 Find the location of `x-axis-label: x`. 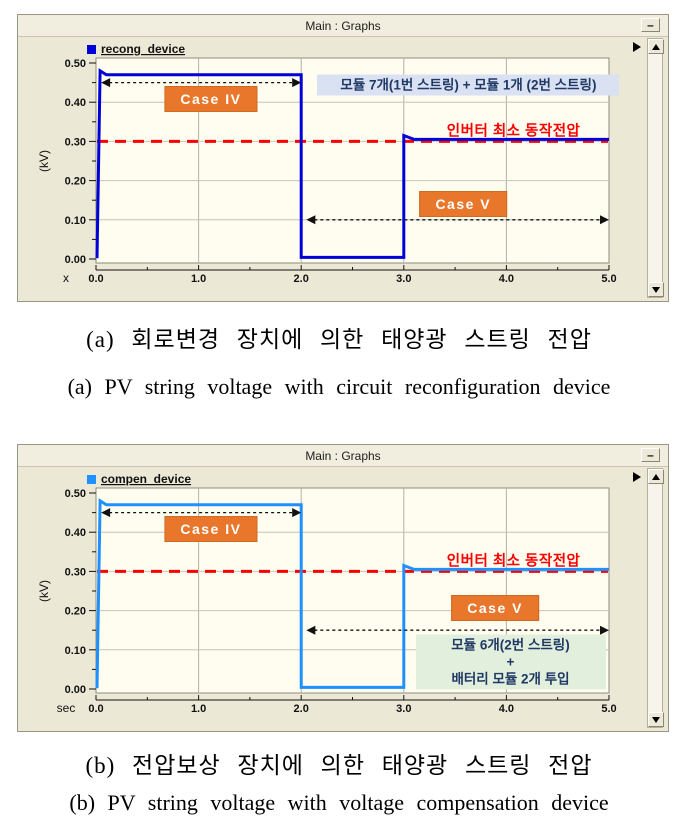

x-axis-label: x is located at coordinates (66, 278).